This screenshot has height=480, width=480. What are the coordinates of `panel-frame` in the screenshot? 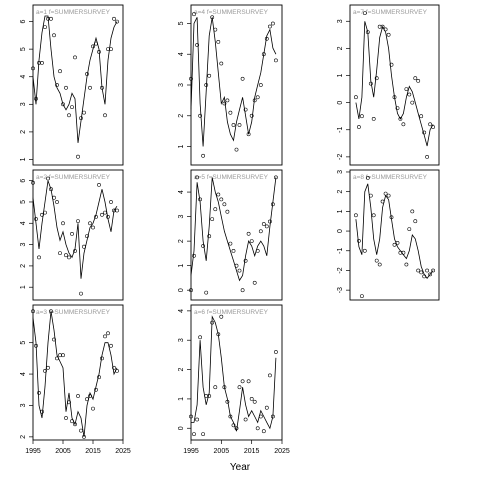 It's located at (78, 372).